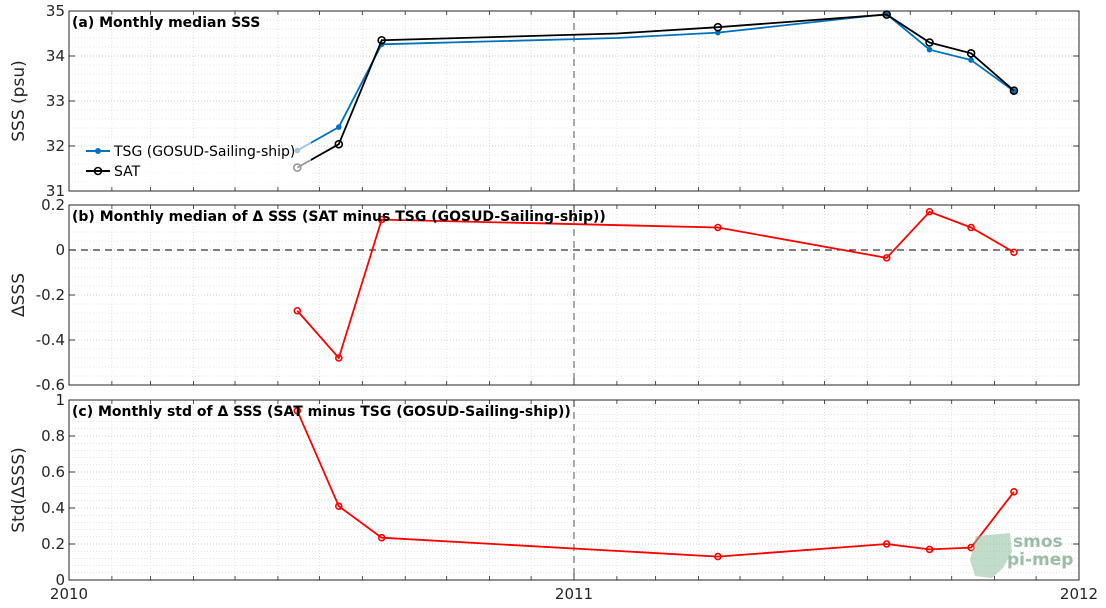 The width and height of the screenshot is (1106, 608). I want to click on x-tick-label: 2011, so click(574, 594).